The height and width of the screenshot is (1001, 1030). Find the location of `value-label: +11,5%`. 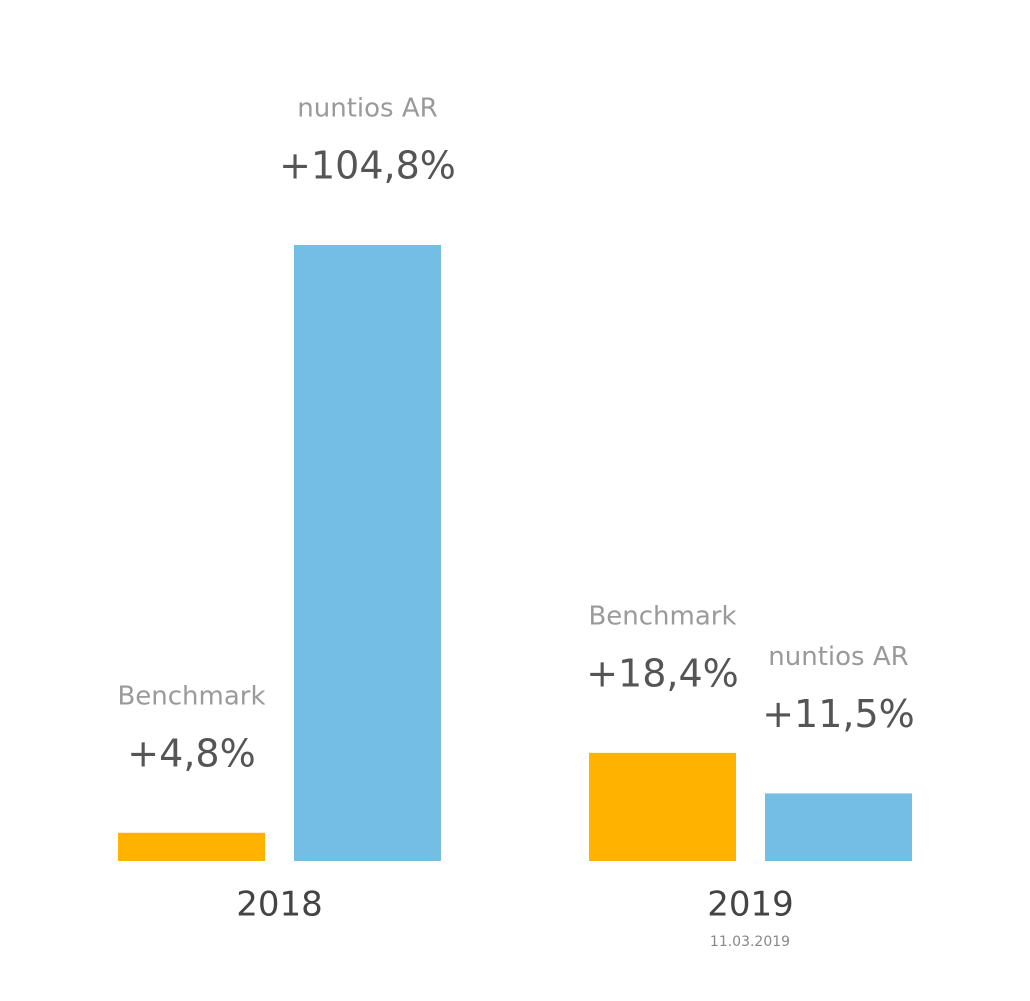

value-label: +11,5% is located at coordinates (838, 714).